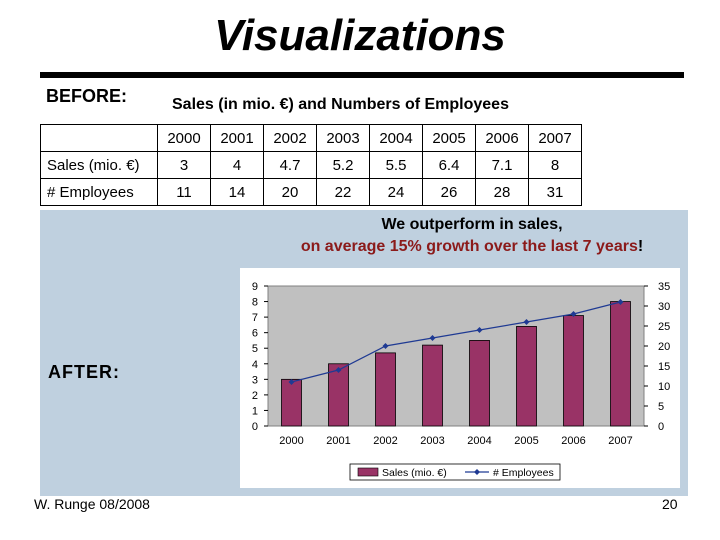 Image resolution: width=720 pixels, height=540 pixels. I want to click on x-tick-label: 2003, so click(432, 441).